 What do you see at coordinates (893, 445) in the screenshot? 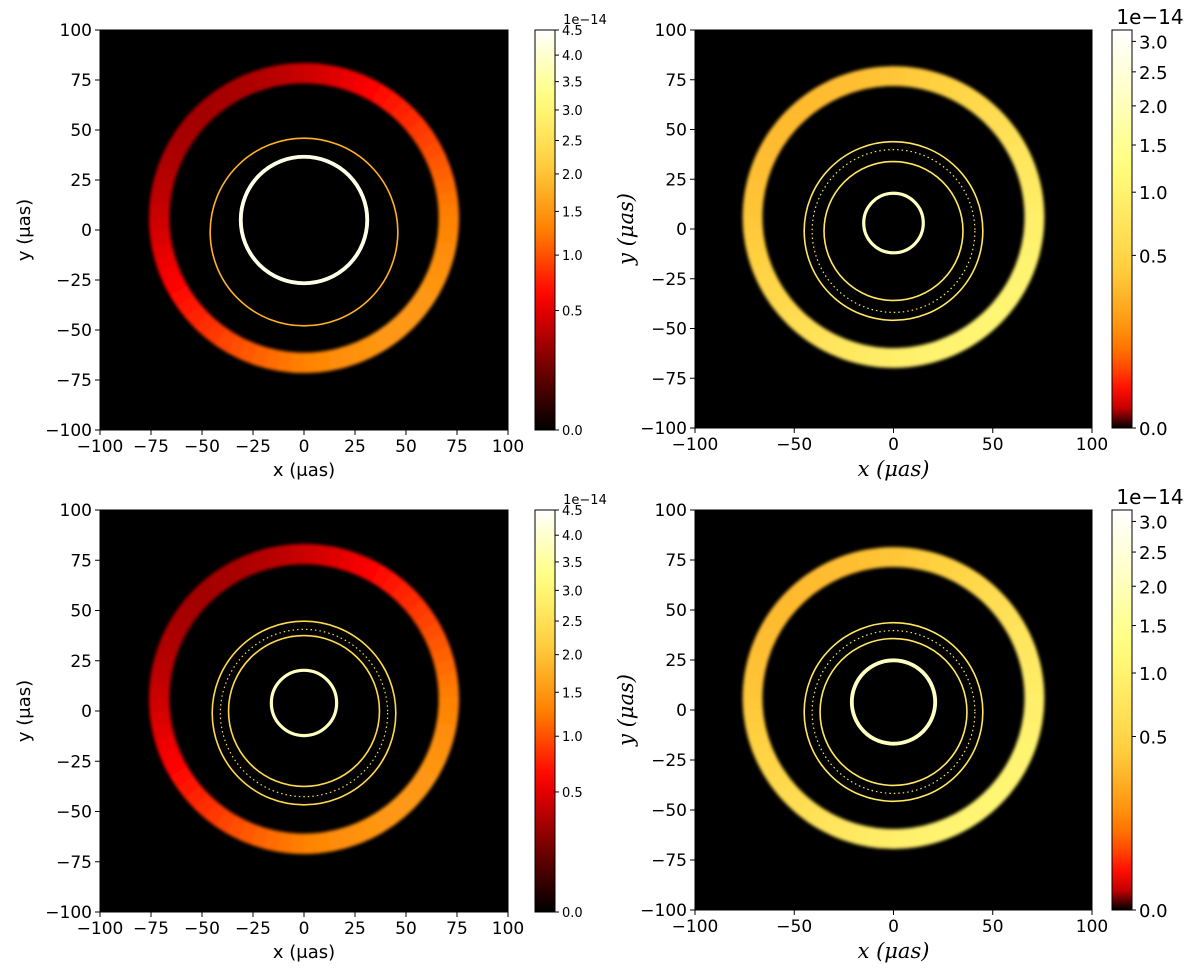
I see `x-tick-label: 0` at bounding box center [893, 445].